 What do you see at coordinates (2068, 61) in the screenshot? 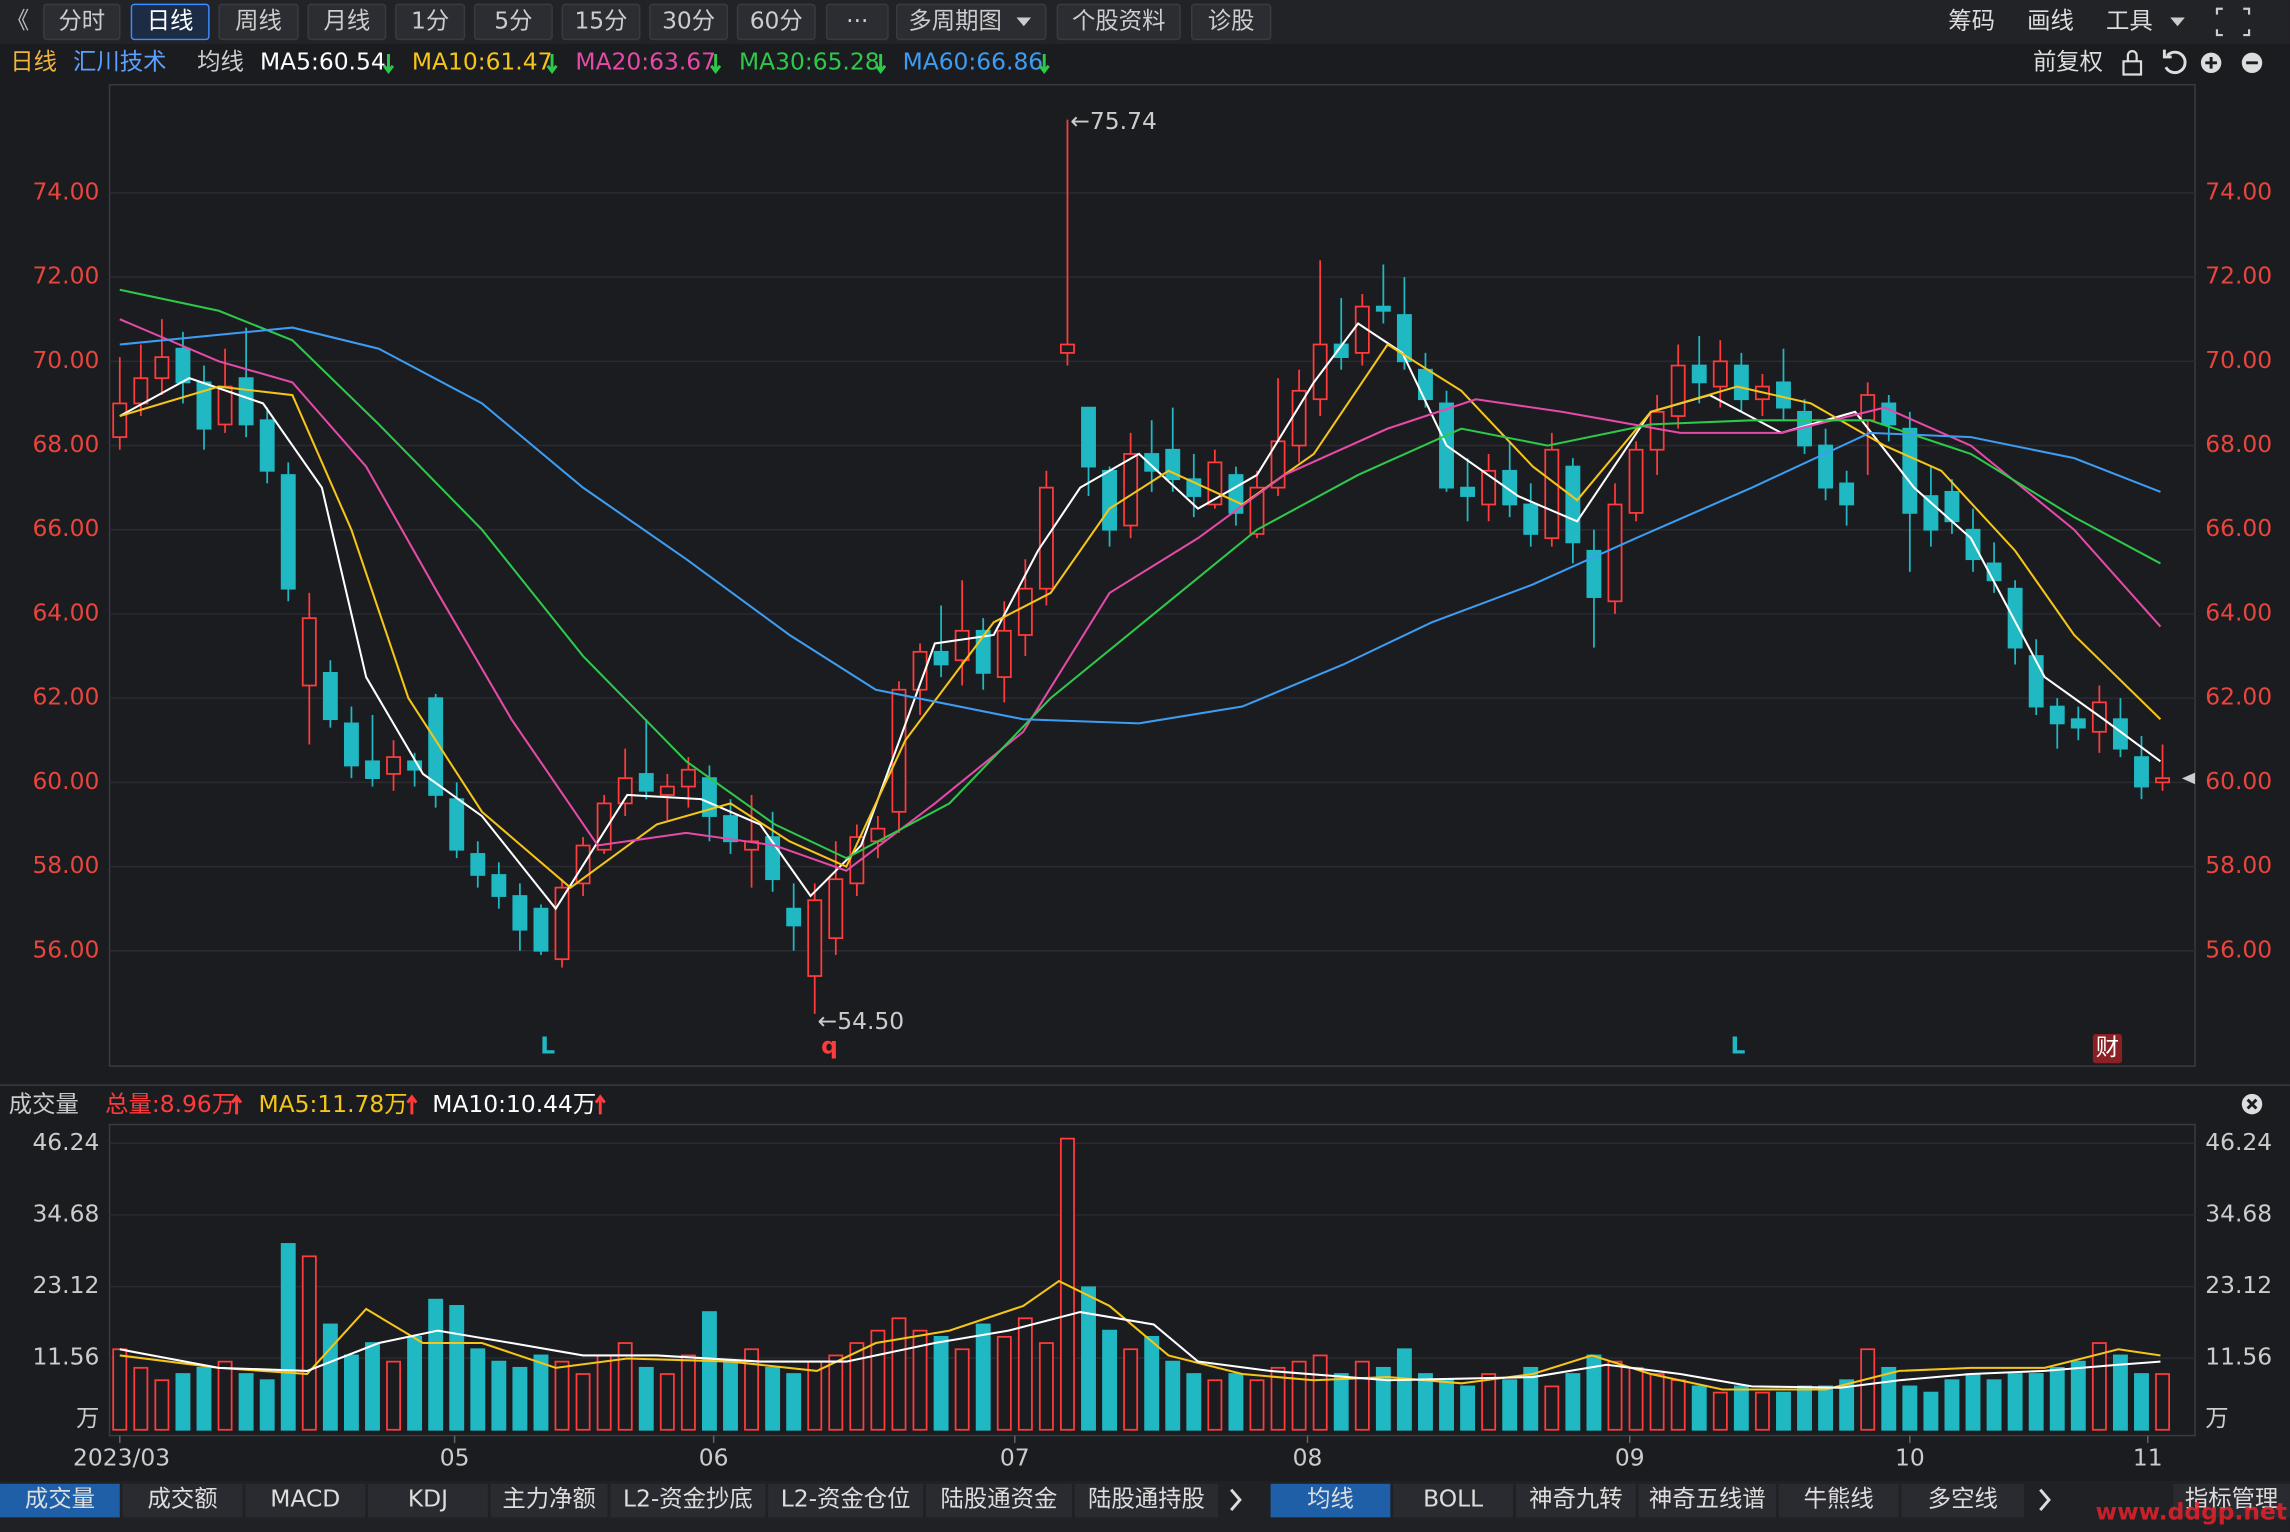
I see `adjust-label: 前复权` at bounding box center [2068, 61].